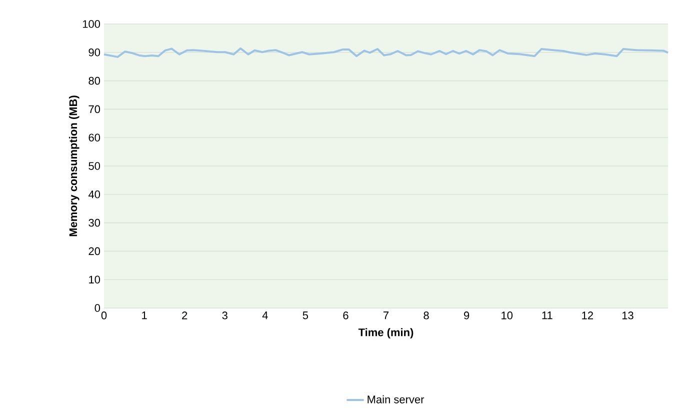 Image resolution: width=681 pixels, height=420 pixels. What do you see at coordinates (94, 194) in the screenshot?
I see `y-tick-label: 40` at bounding box center [94, 194].